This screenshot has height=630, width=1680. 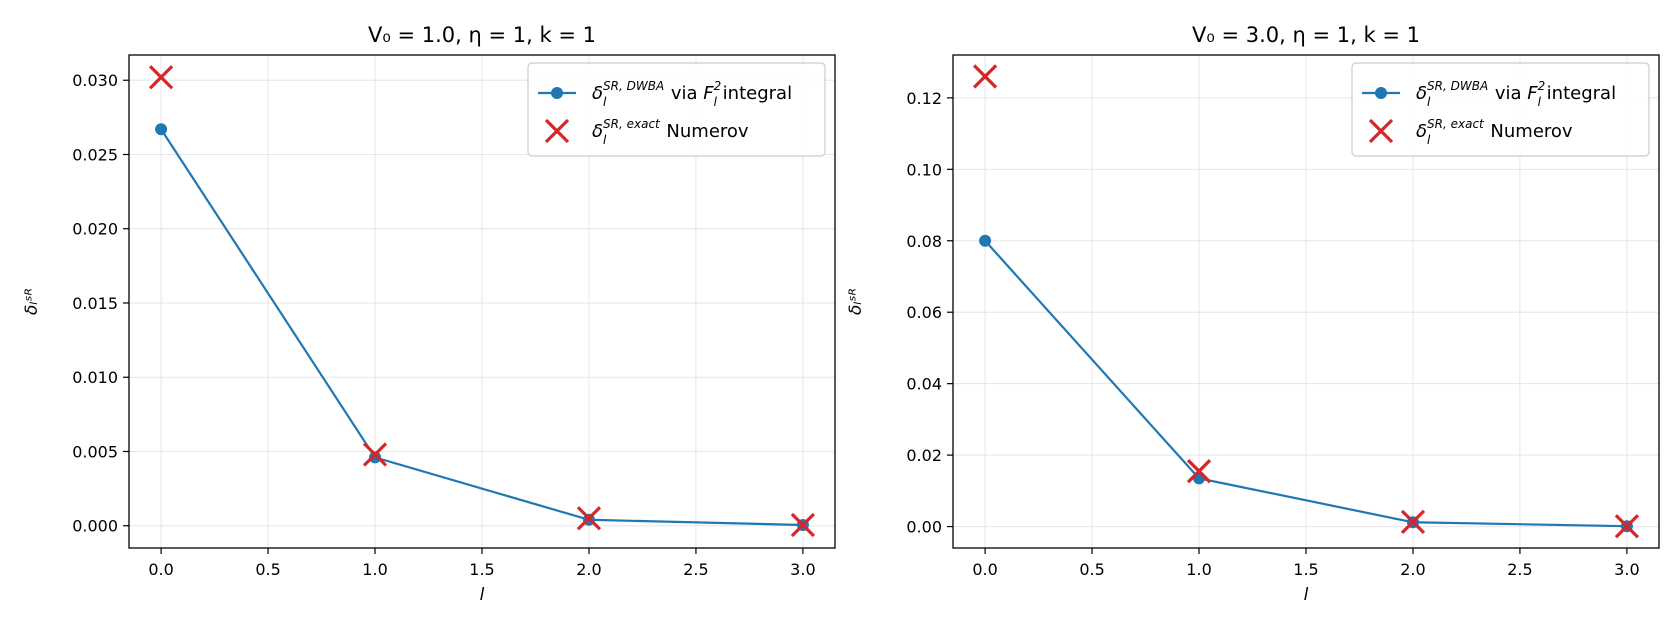 I want to click on y-tick-label: 0.010, so click(x=95, y=377).